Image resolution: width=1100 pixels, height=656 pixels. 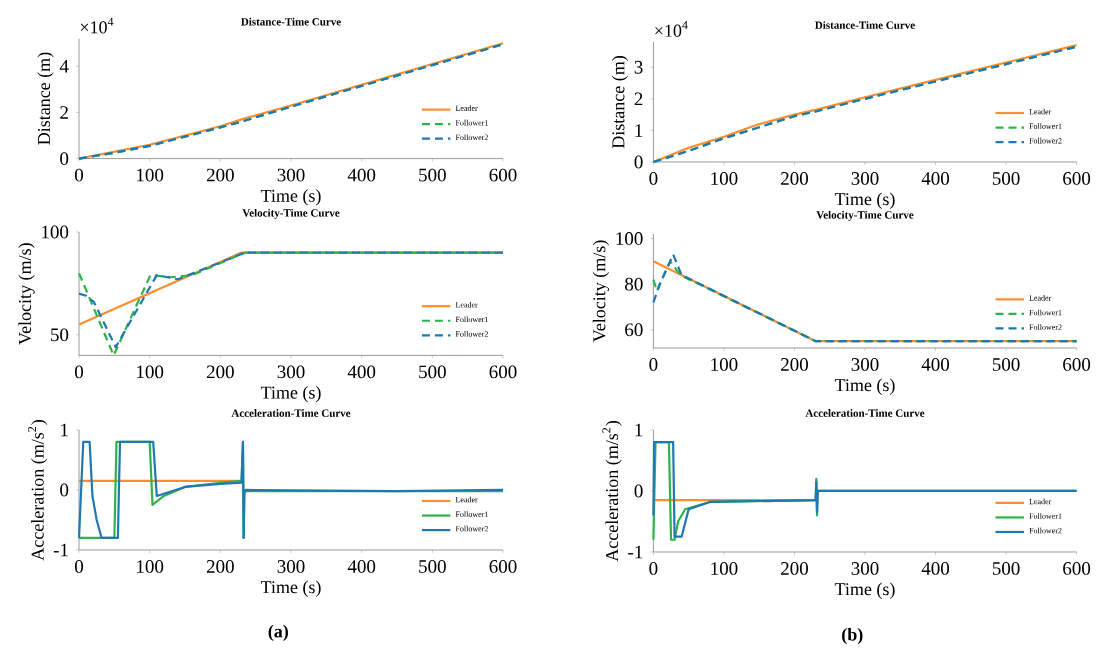 What do you see at coordinates (64, 66) in the screenshot?
I see `y-tick-label: 4` at bounding box center [64, 66].